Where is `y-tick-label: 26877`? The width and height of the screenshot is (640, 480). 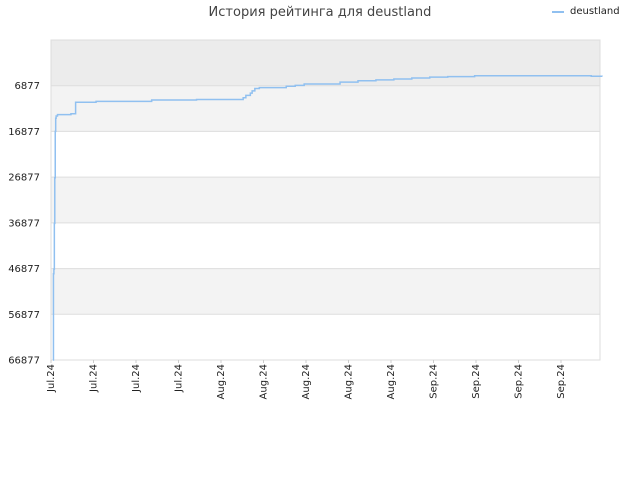
y-tick-label: 26877 is located at coordinates (24, 178).